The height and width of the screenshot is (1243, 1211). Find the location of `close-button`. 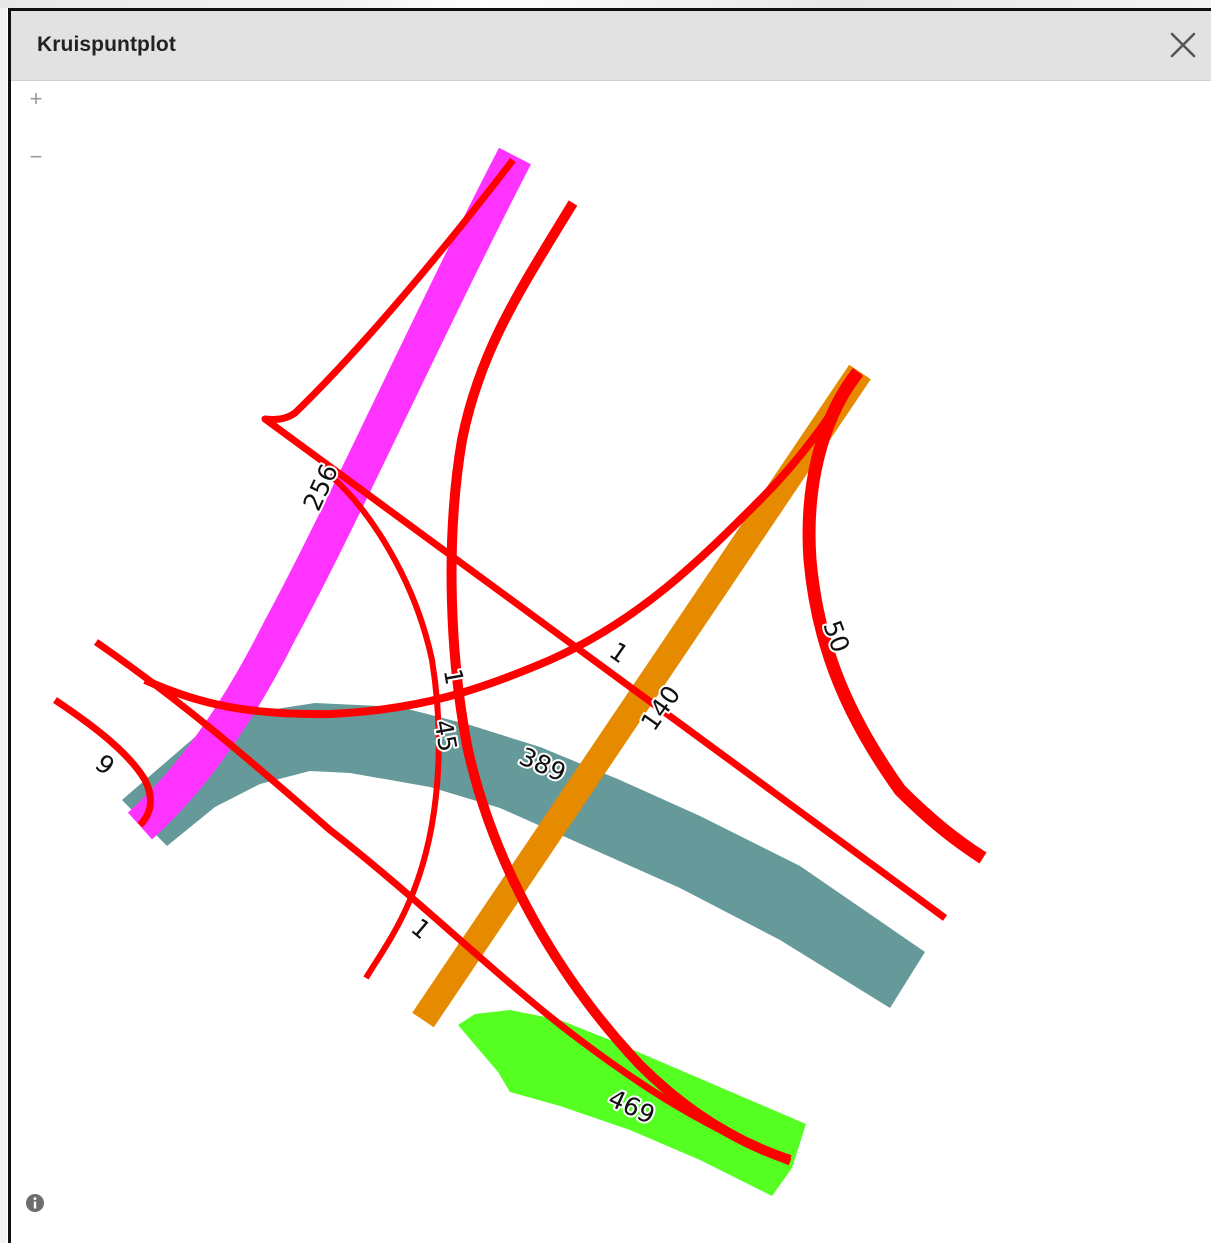

close-button is located at coordinates (1183, 45).